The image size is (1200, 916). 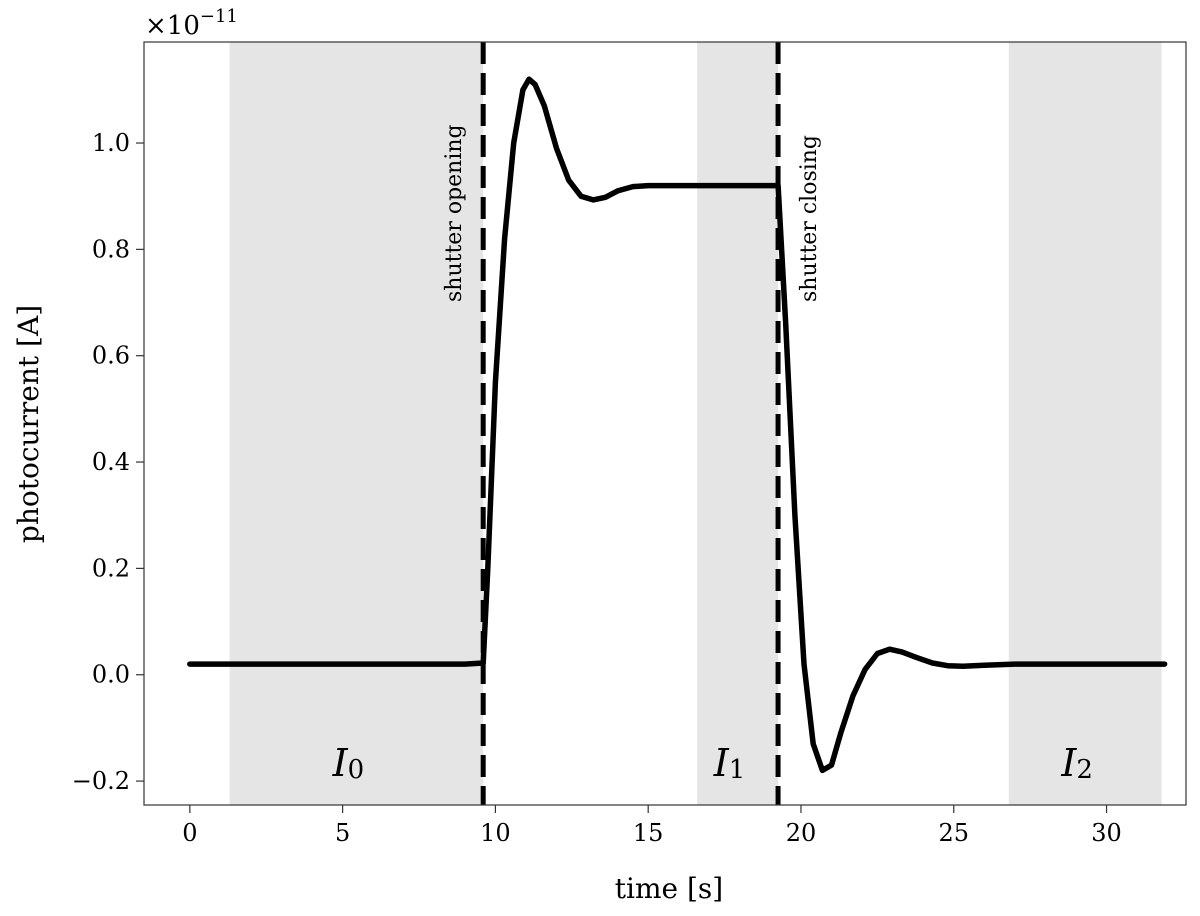 What do you see at coordinates (111, 249) in the screenshot?
I see `y-tick-label: 0.8` at bounding box center [111, 249].